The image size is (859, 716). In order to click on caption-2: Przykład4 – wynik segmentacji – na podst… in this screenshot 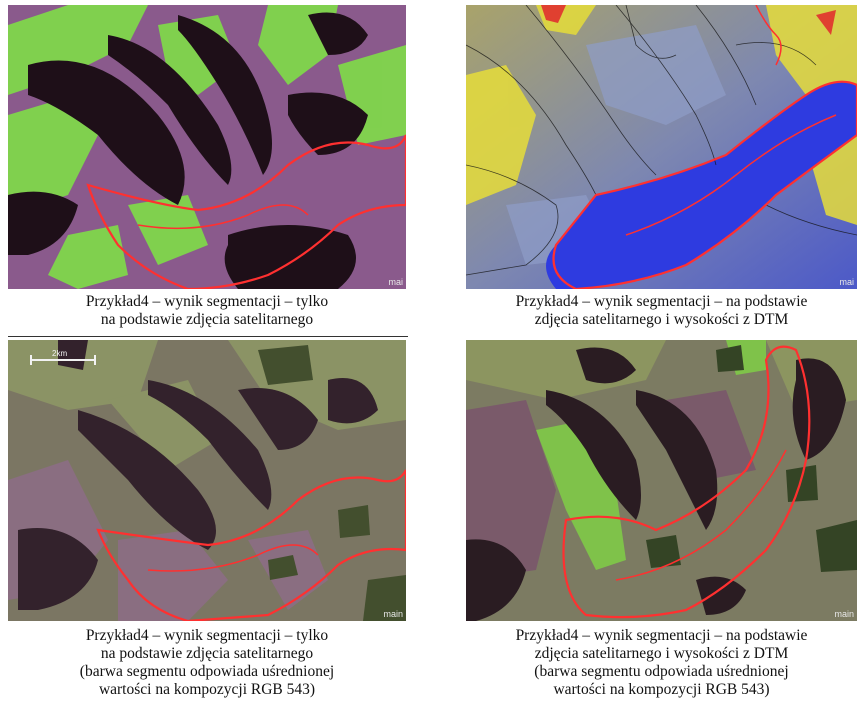, I will do `click(661, 311)`.